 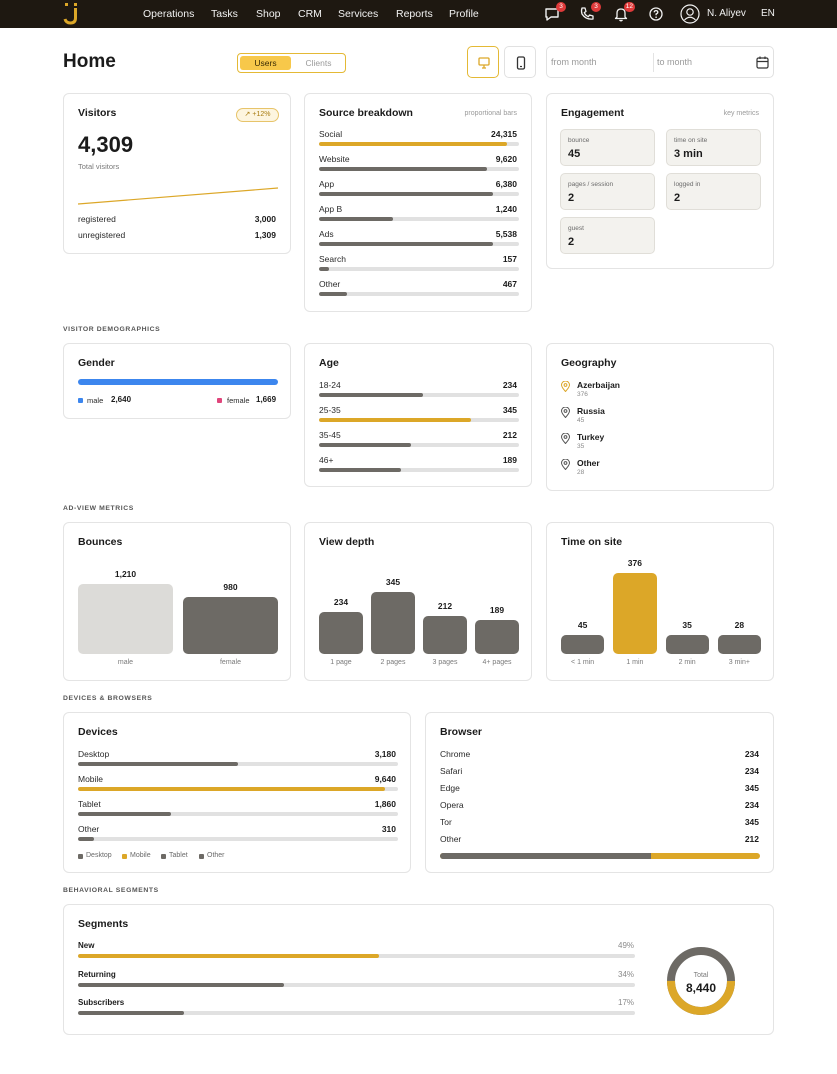 I want to click on messages-button: 3, so click(x=554, y=12).